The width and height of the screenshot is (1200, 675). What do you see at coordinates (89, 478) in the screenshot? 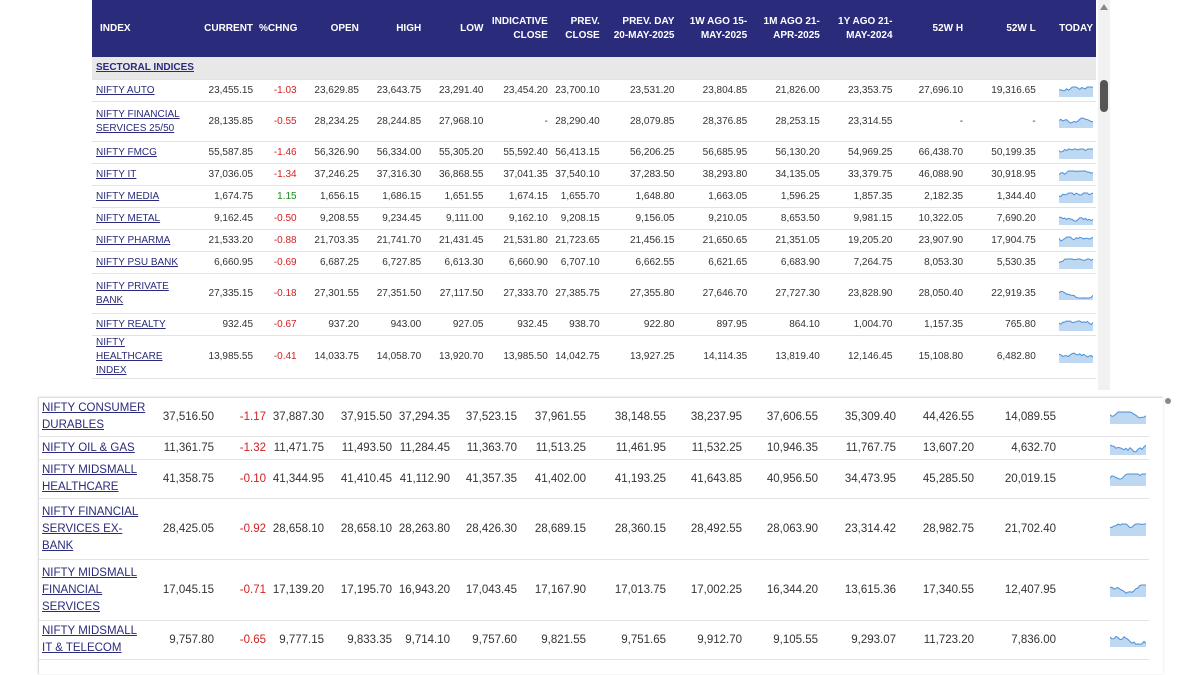
I see `index-name-link: NIFTY MIDSMALL HEALTHCARE` at bounding box center [89, 478].